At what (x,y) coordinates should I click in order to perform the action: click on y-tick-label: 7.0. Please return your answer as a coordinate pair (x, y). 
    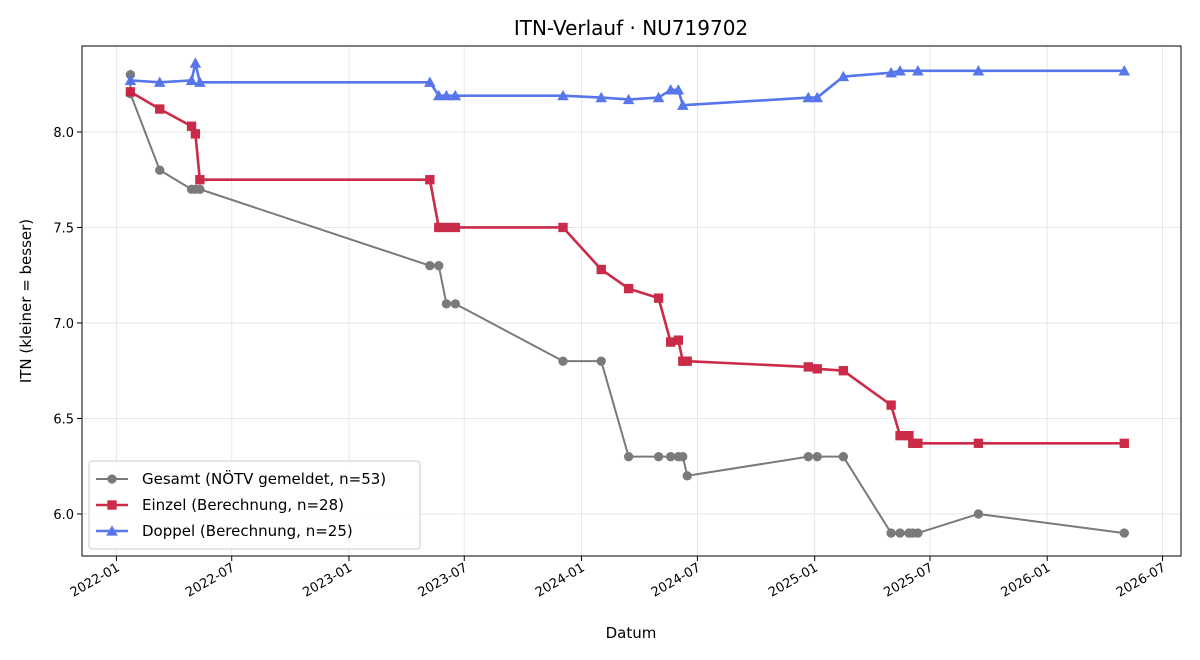
    Looking at the image, I should click on (63, 324).